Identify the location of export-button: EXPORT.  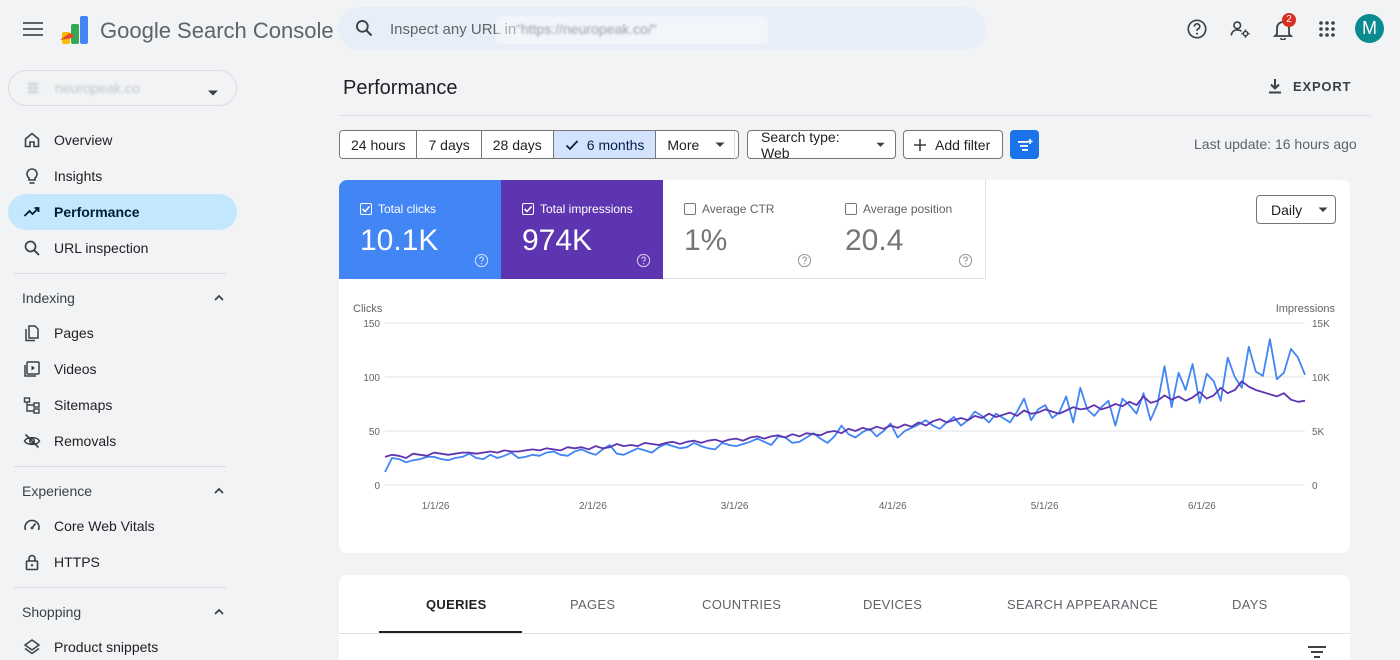
(1308, 86).